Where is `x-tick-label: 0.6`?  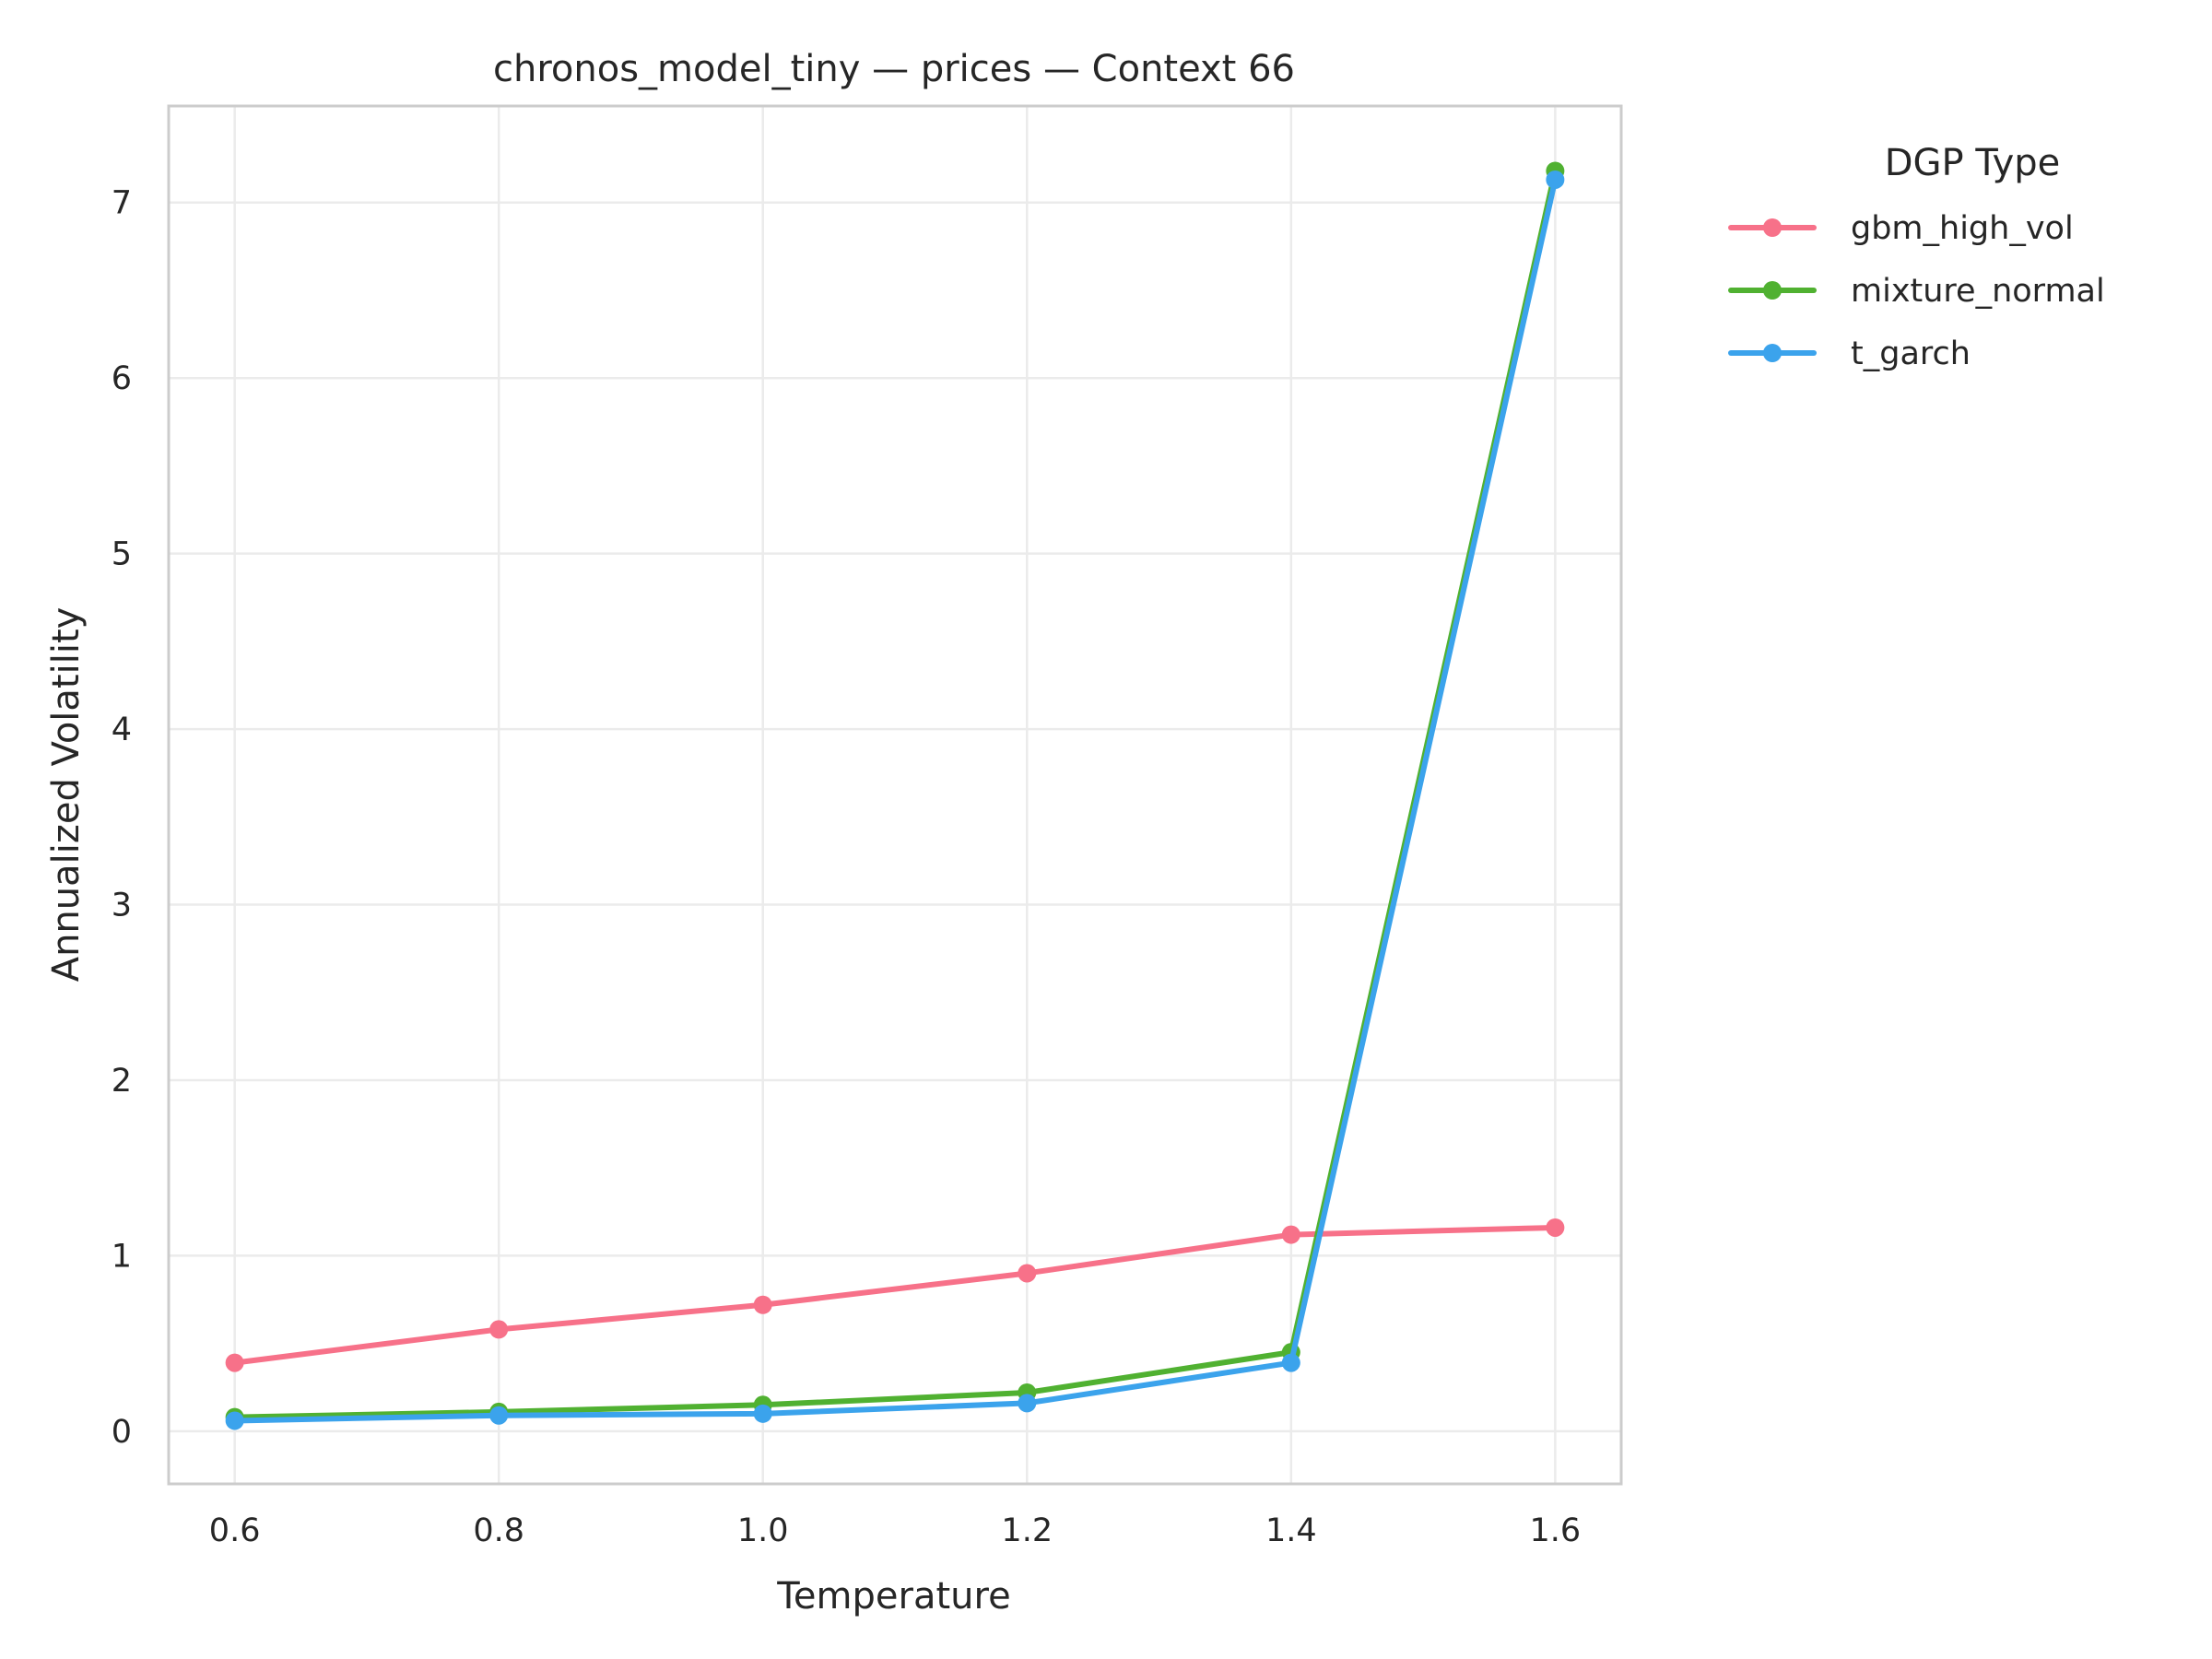 x-tick-label: 0.6 is located at coordinates (235, 1530).